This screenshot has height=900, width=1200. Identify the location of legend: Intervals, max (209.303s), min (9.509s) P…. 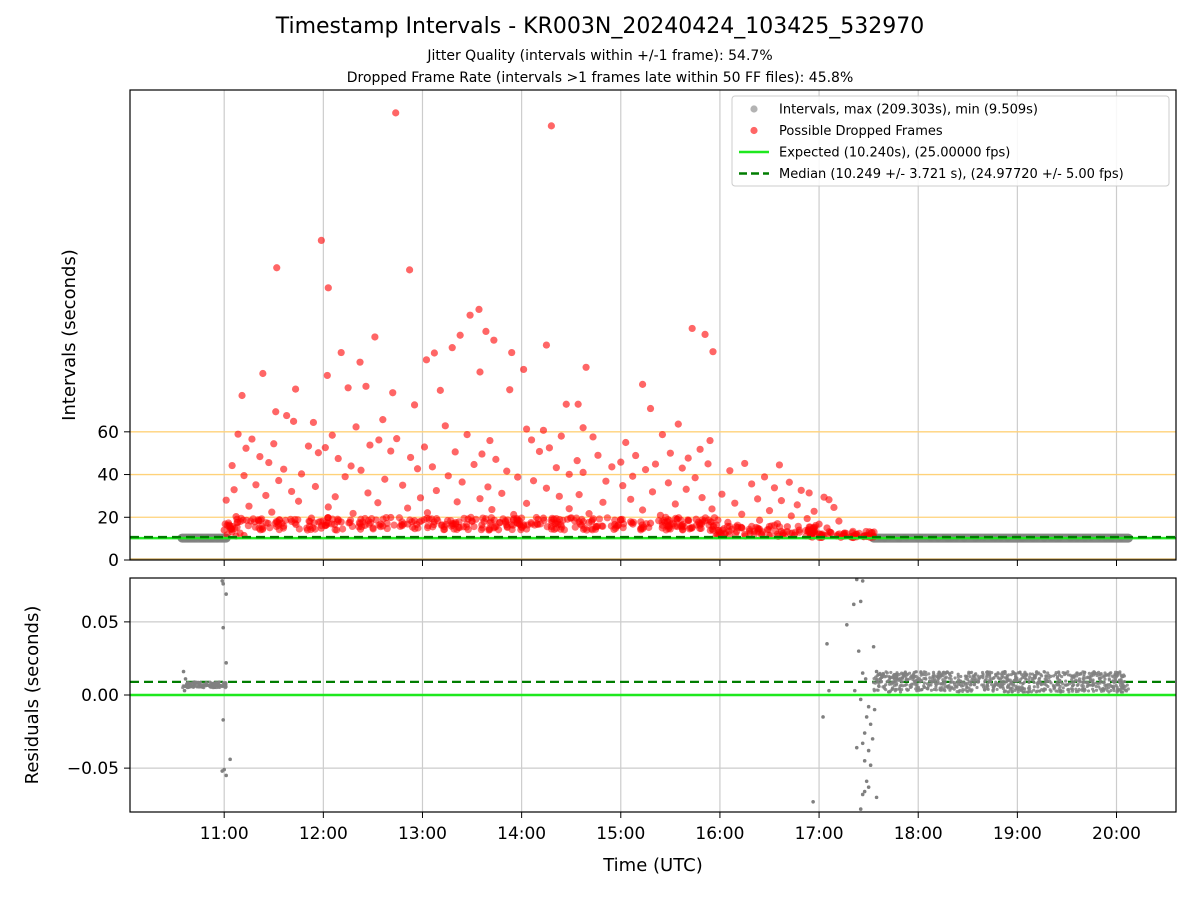
(950, 141).